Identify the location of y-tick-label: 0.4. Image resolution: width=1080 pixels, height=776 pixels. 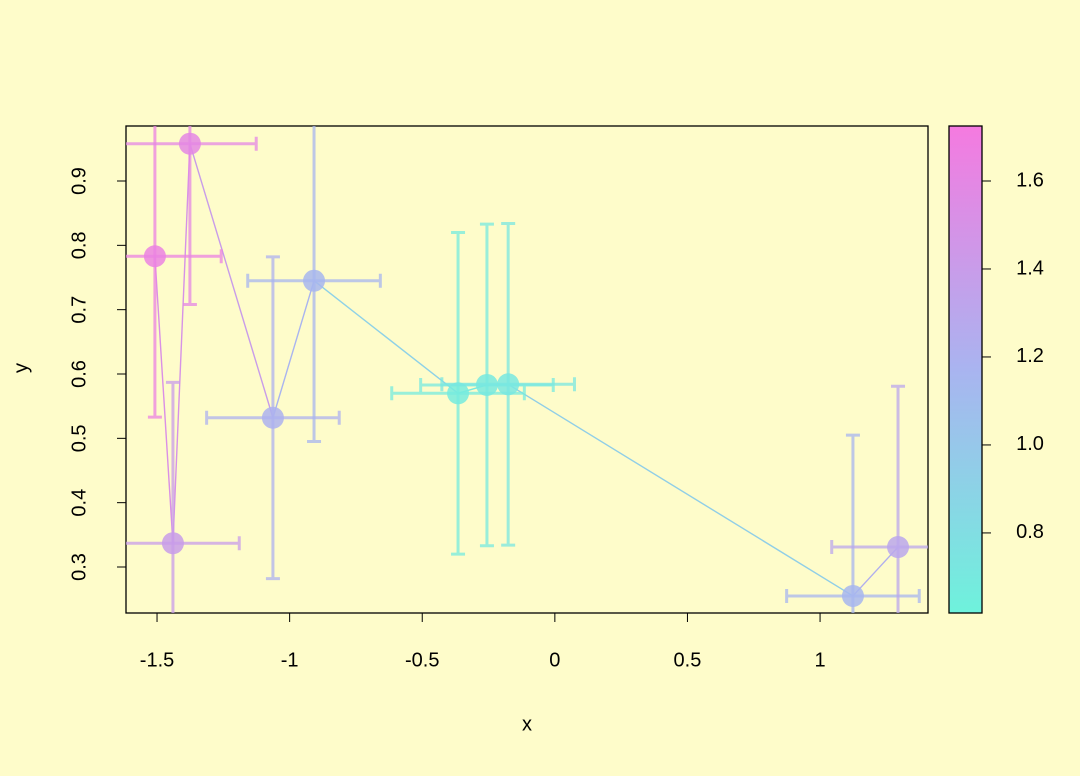
(79, 503).